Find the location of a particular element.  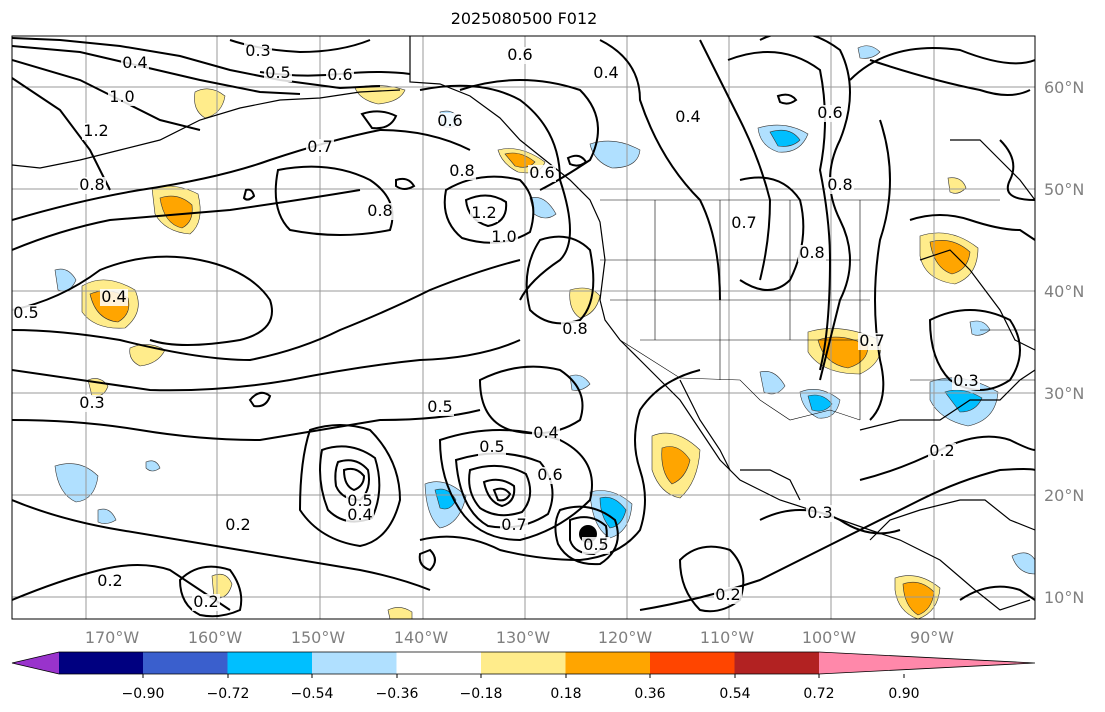

colorbar-tick-label: 0.18 is located at coordinates (565, 694).